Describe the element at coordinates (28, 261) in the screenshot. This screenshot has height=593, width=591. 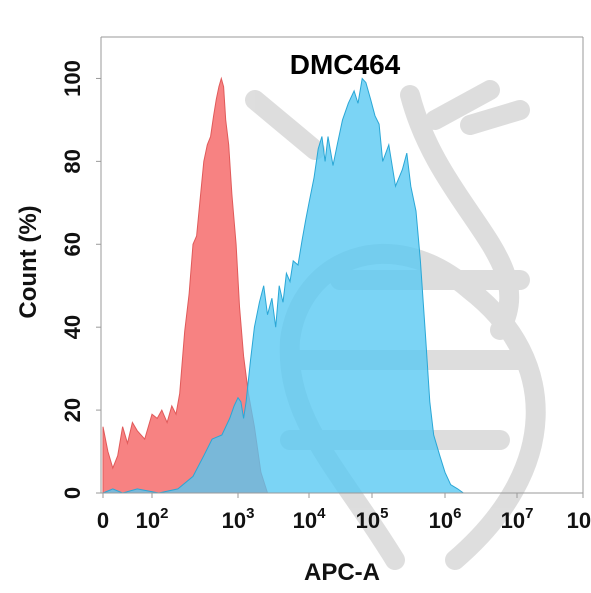
I see `y-axis-label: Count (%)` at that location.